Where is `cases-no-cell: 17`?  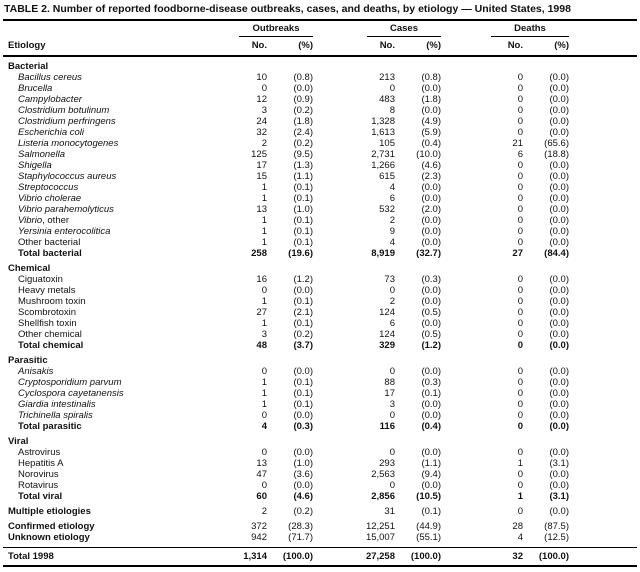
cases-no-cell: 17 is located at coordinates (389, 393).